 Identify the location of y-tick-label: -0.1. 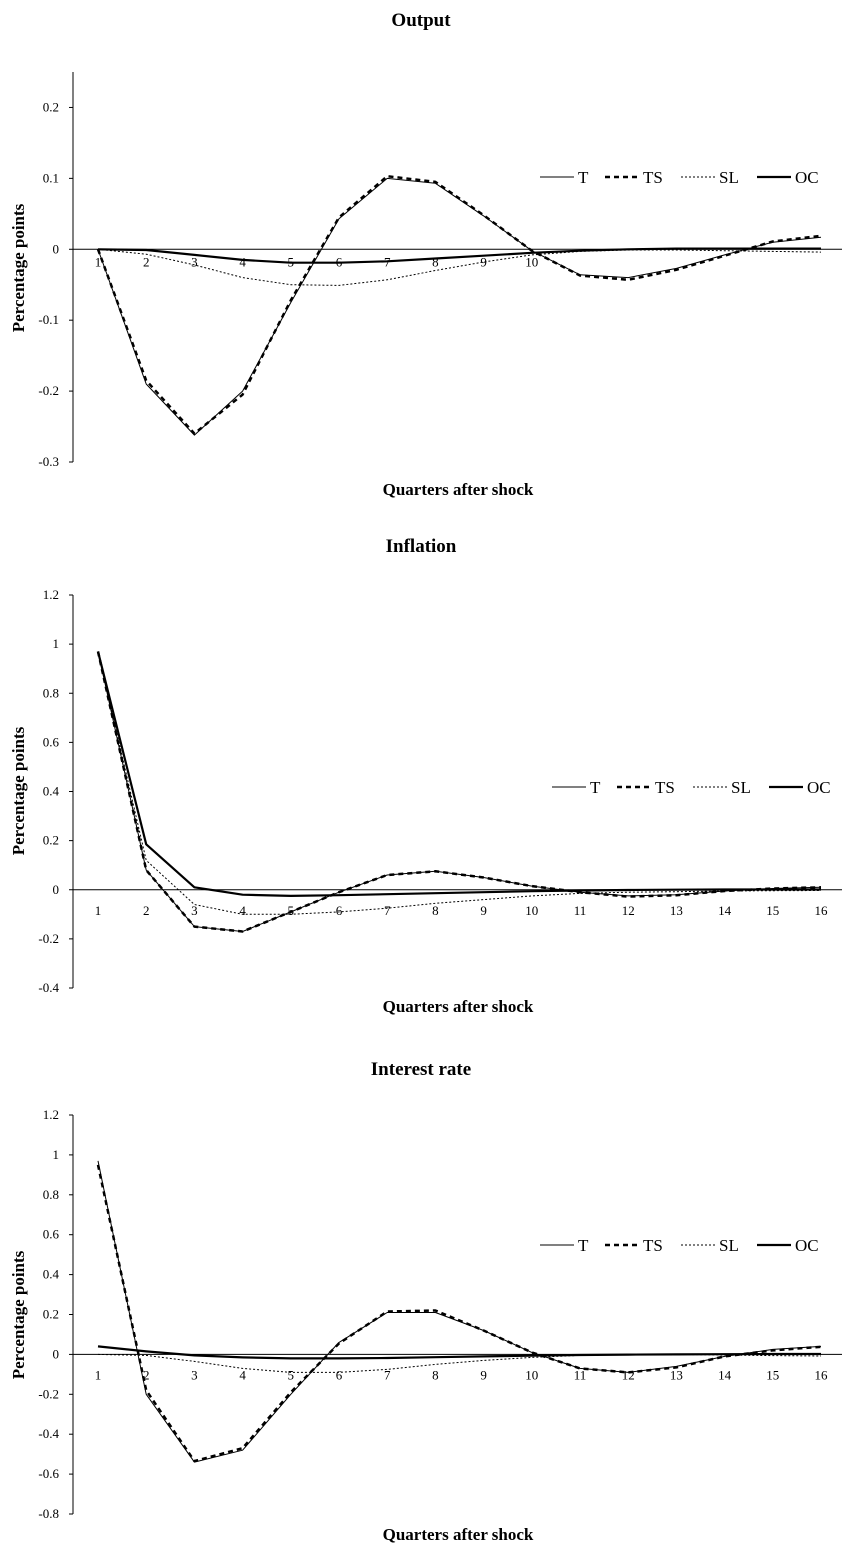
(48, 319).